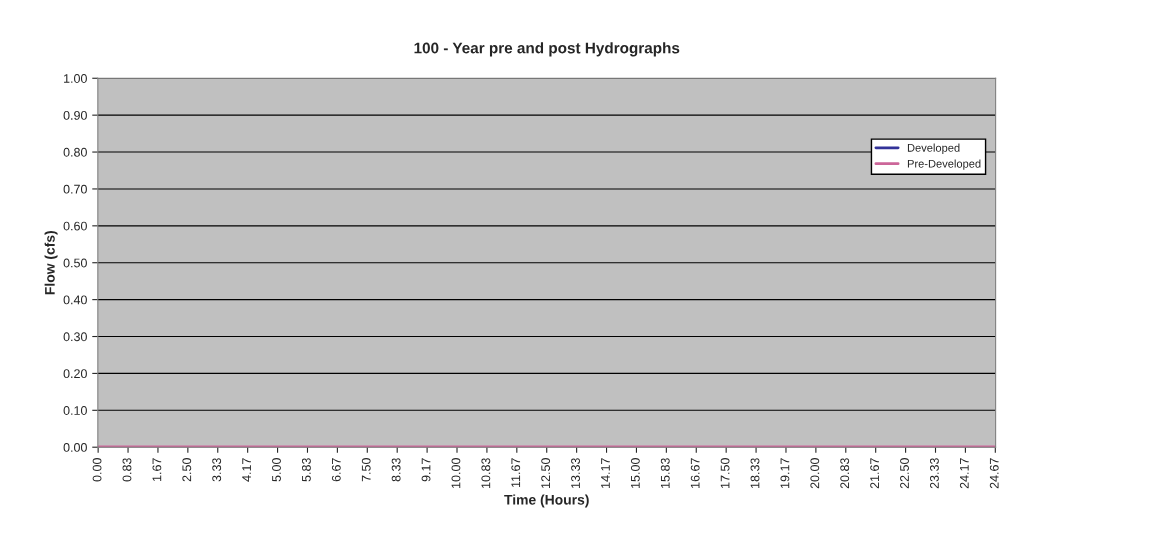  What do you see at coordinates (336, 470) in the screenshot?
I see `x-tick-label: 6.67` at bounding box center [336, 470].